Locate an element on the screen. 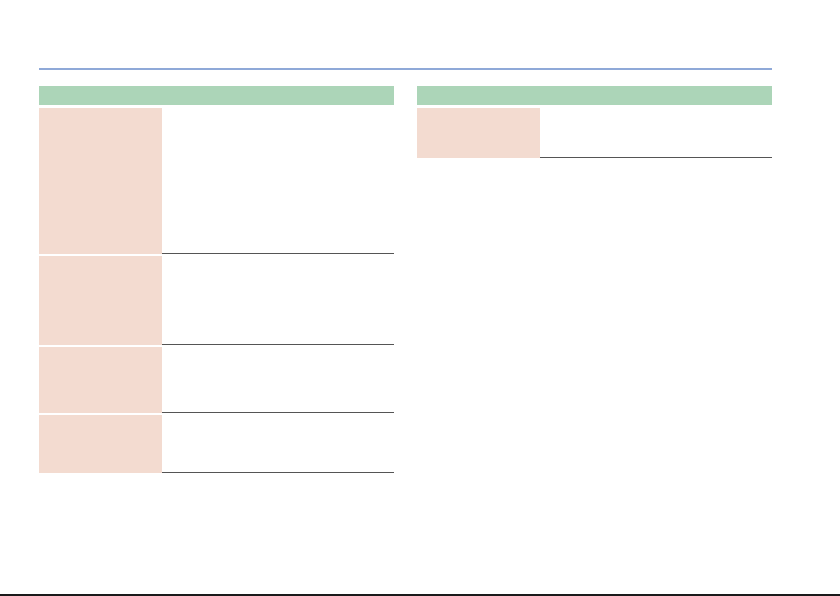 The image size is (840, 596). left-row-2-label is located at coordinates (100, 300).